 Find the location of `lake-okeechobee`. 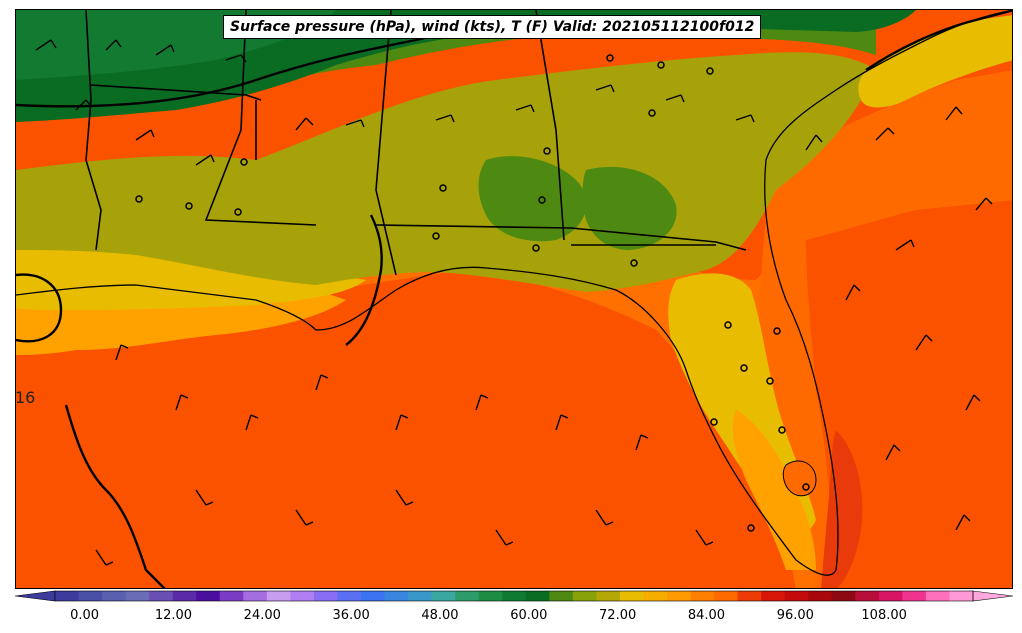

lake-okeechobee is located at coordinates (799, 478).